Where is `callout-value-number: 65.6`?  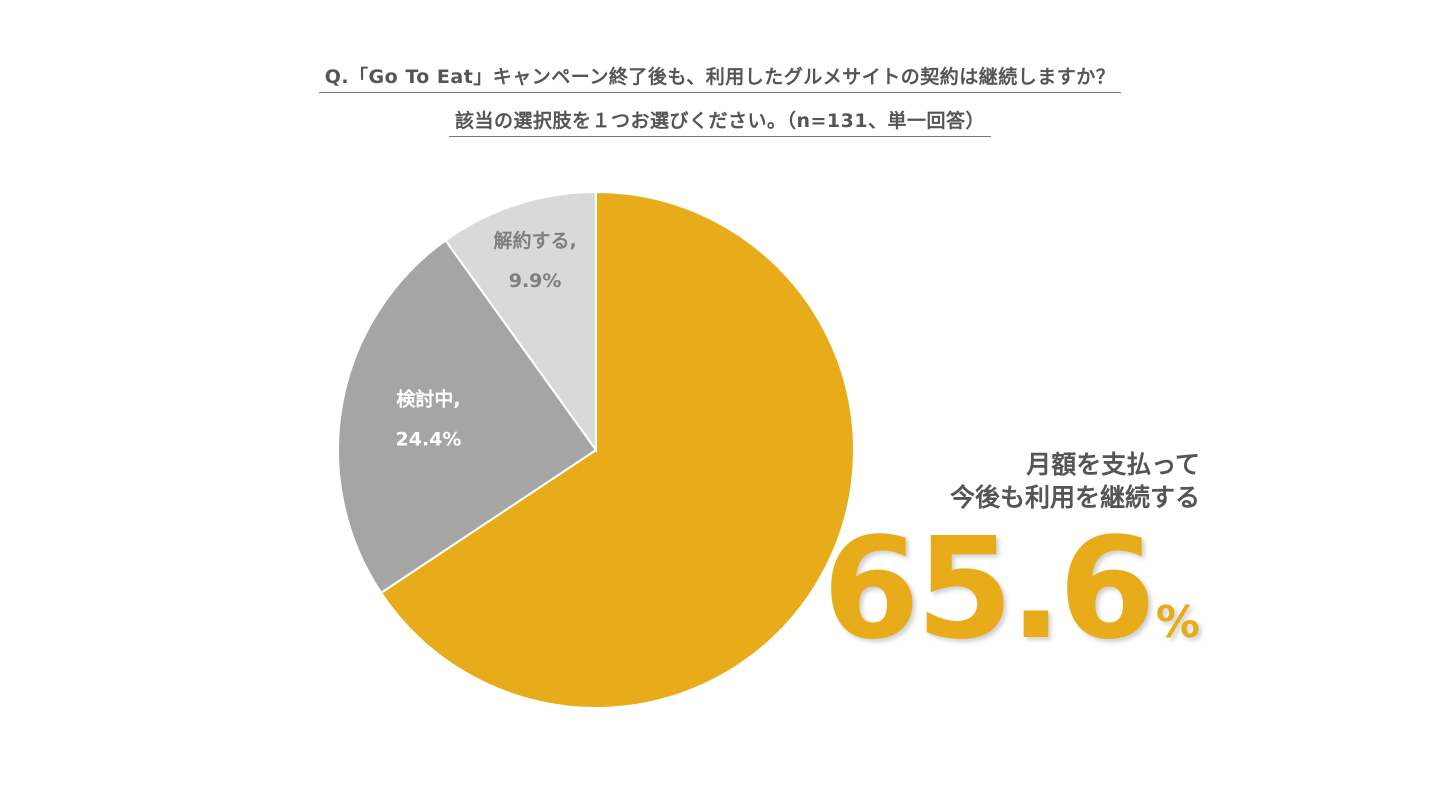 callout-value-number: 65.6 is located at coordinates (988, 589).